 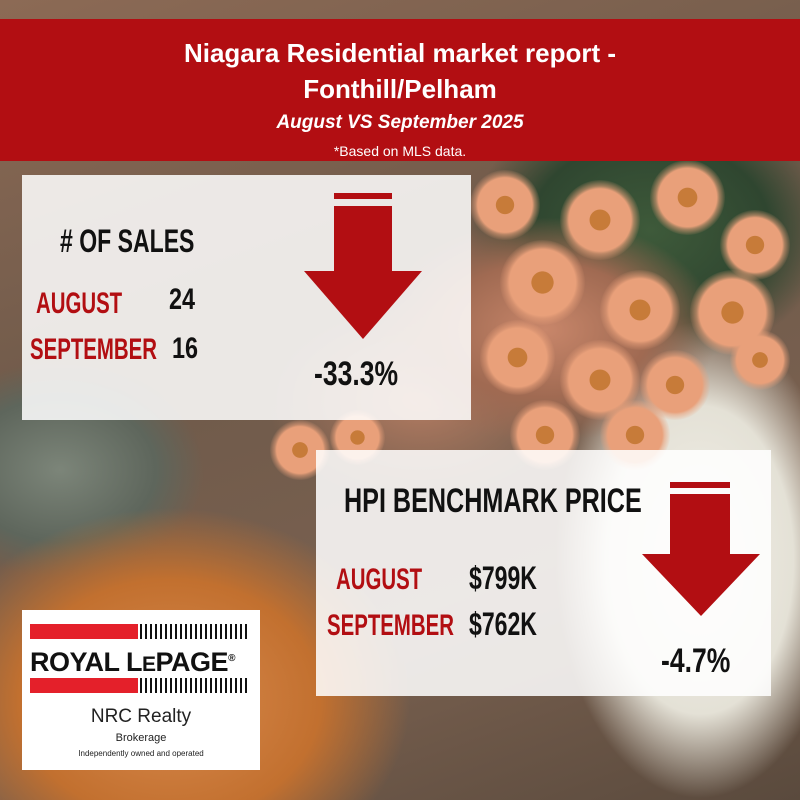 I want to click on hpi-label-september: SEPTEMBER, so click(x=390, y=625).